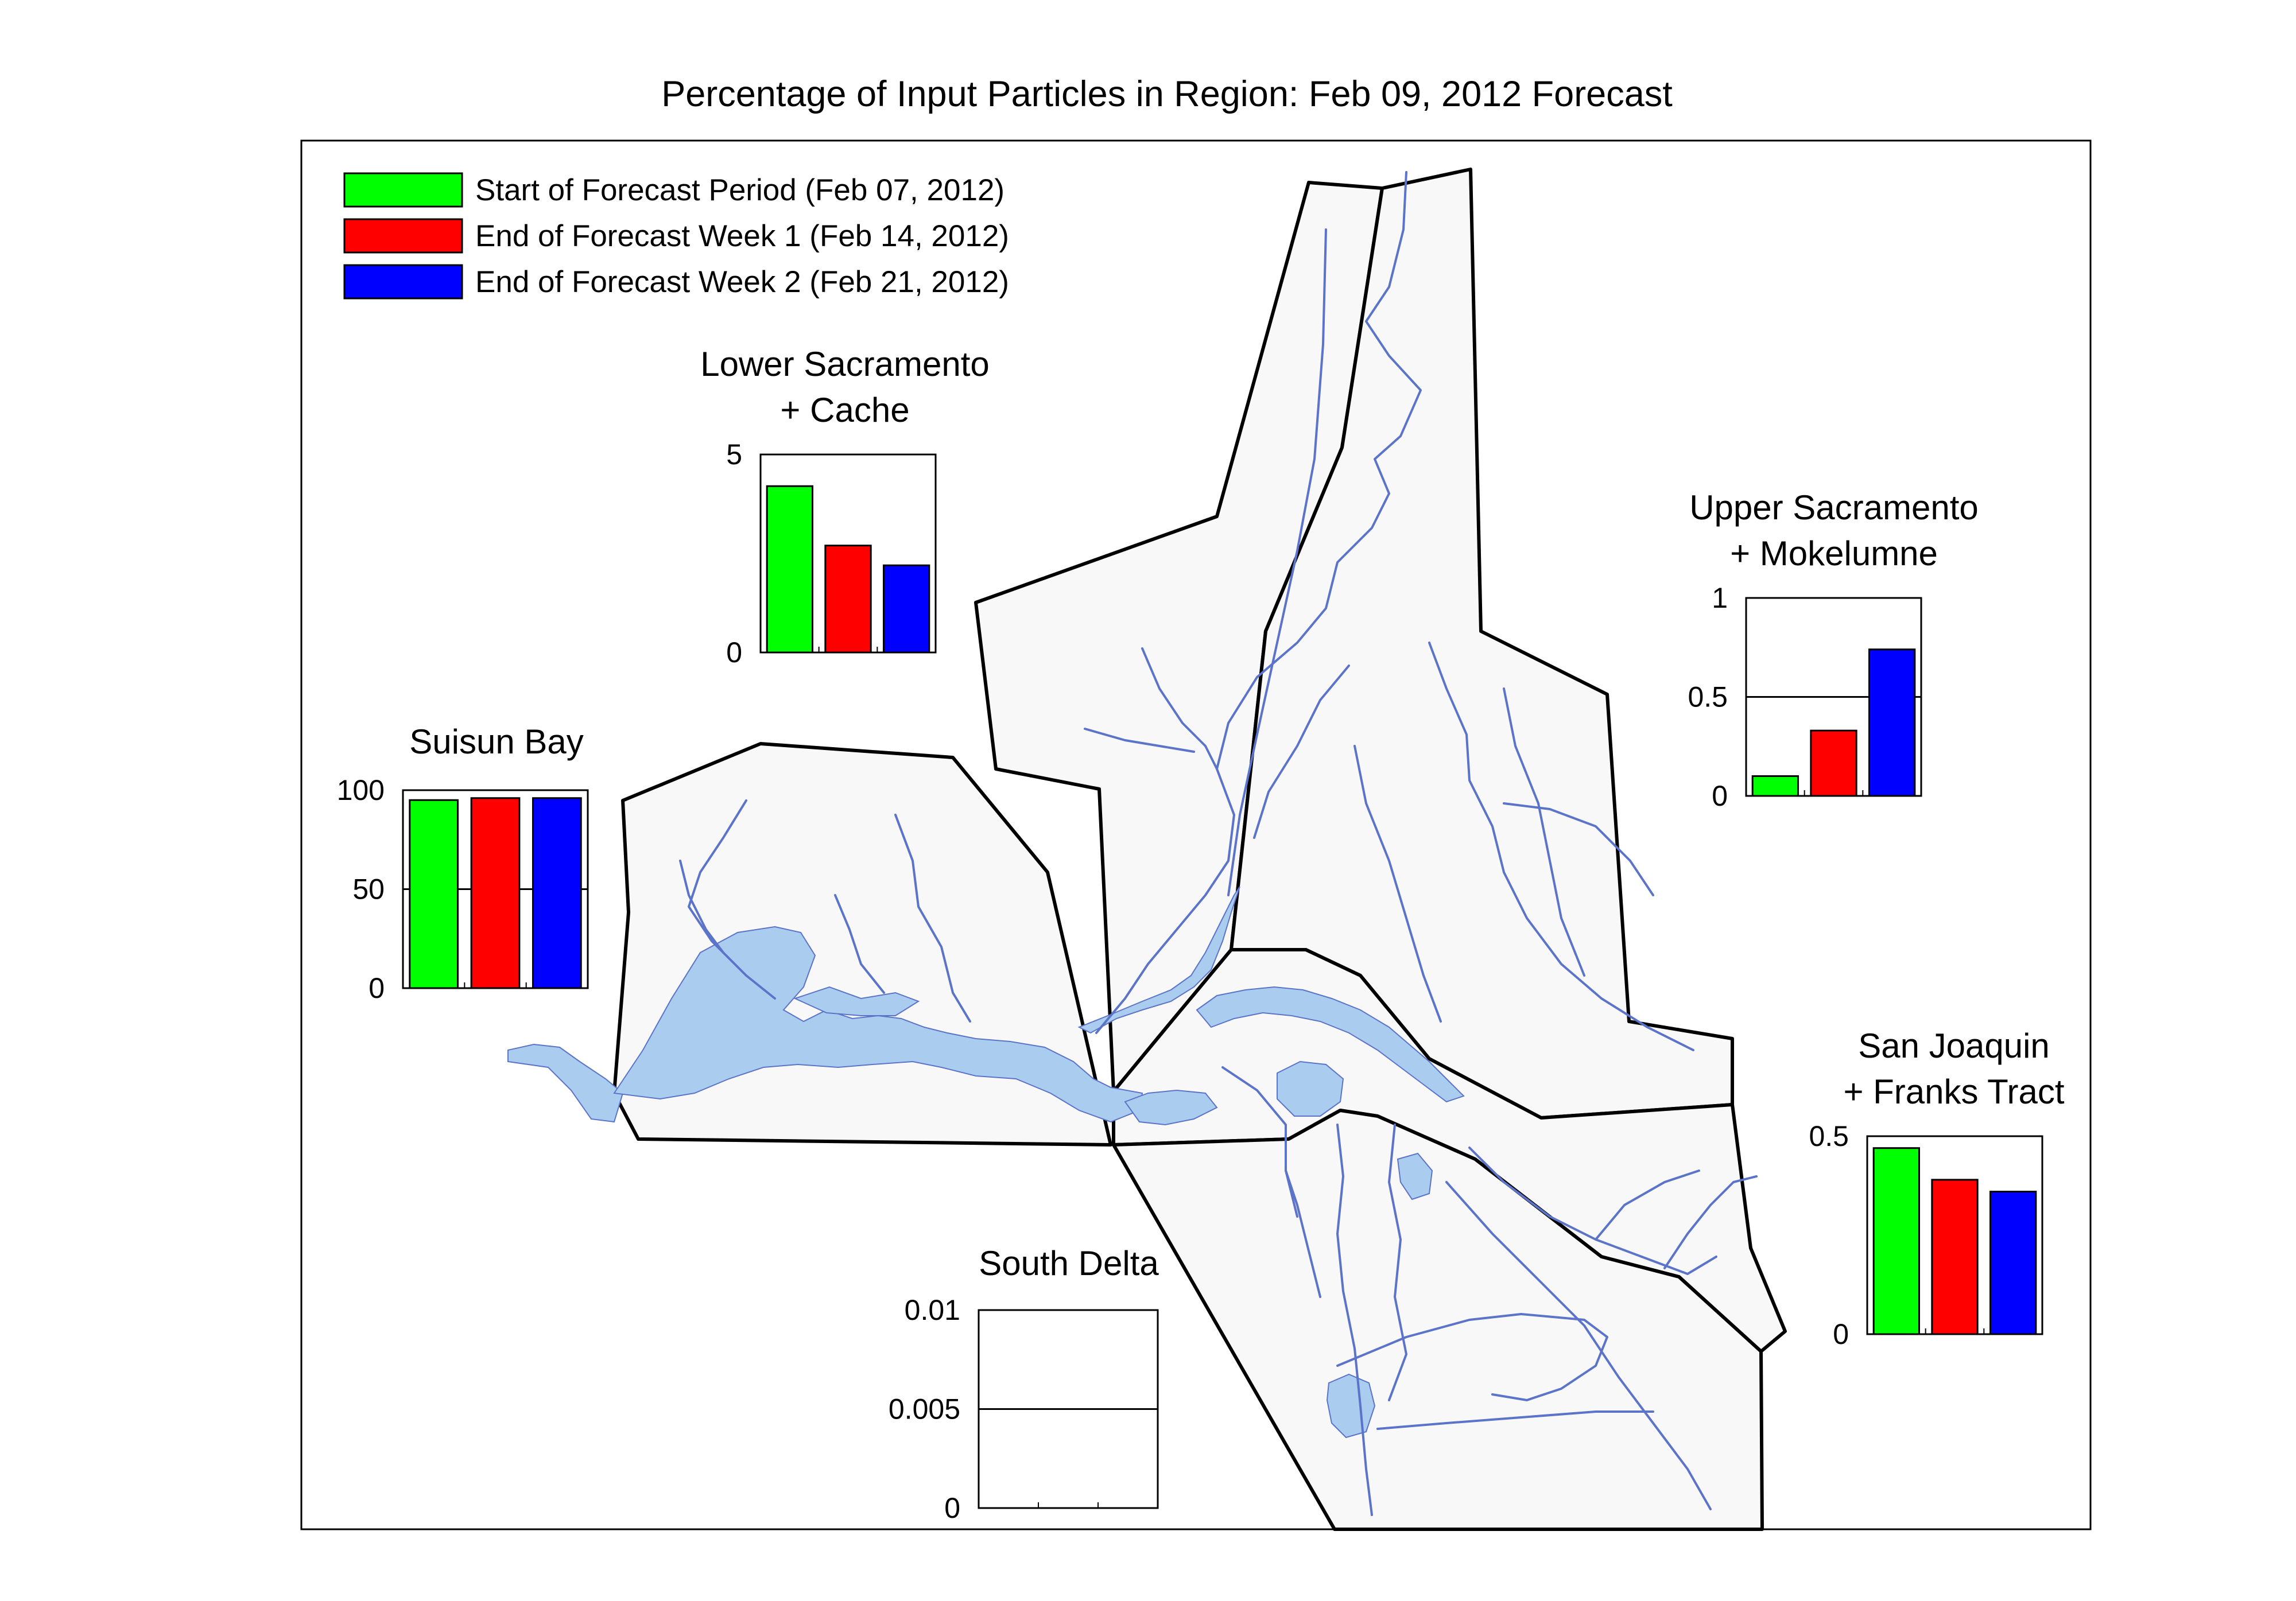  Describe the element at coordinates (1330, 1045) in the screenshot. I see `water-central-delta-channel` at that location.